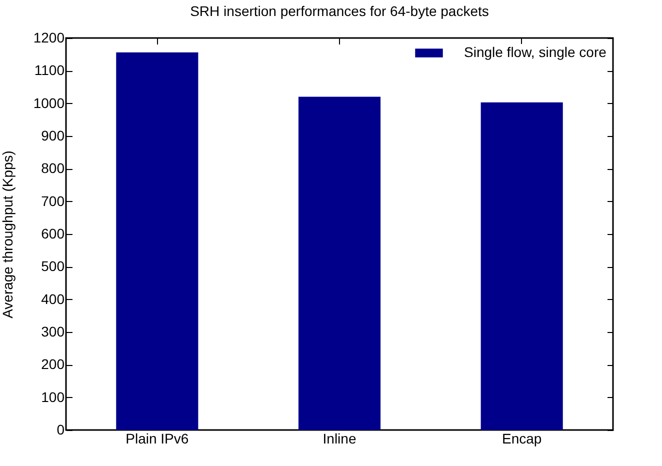 Image resolution: width=662 pixels, height=466 pixels. Describe the element at coordinates (535, 52) in the screenshot. I see `legend-label: Single flow, single core` at that location.